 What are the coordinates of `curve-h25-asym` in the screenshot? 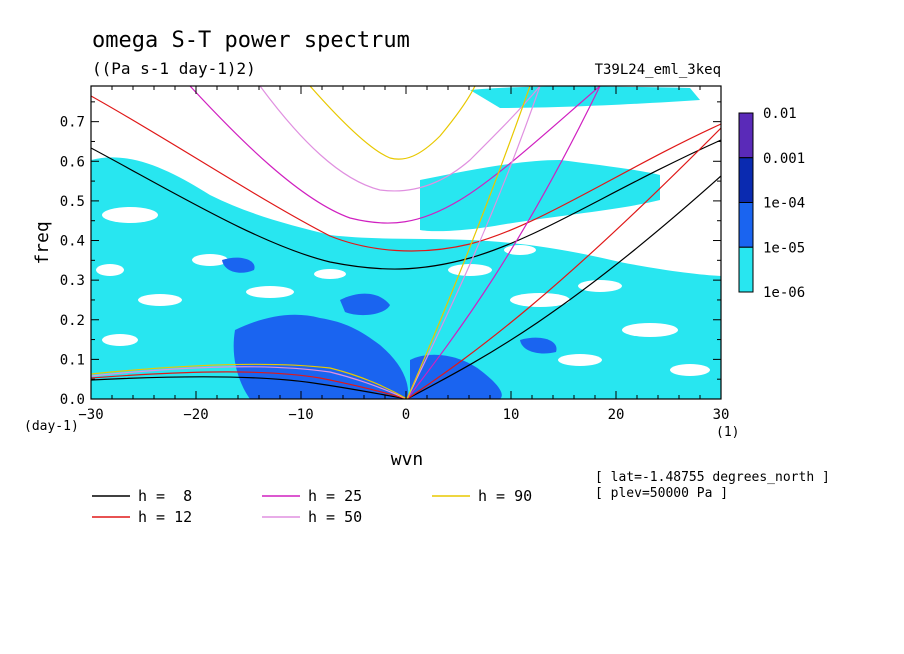 It's located at (503, 242).